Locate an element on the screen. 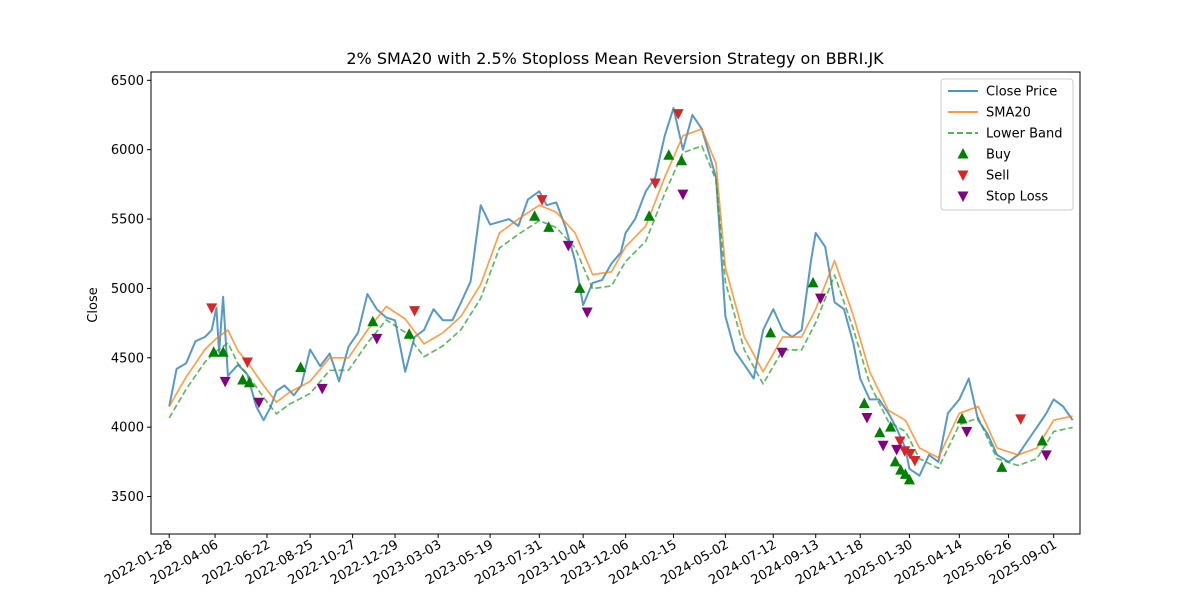 The height and width of the screenshot is (600, 1200). y-tick-label: 6500 is located at coordinates (127, 81).